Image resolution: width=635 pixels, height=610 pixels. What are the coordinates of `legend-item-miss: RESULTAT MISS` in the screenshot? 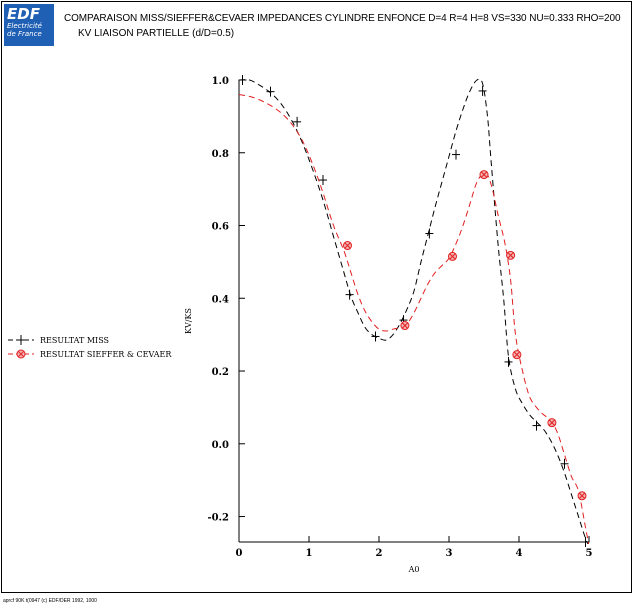 It's located at (58, 340).